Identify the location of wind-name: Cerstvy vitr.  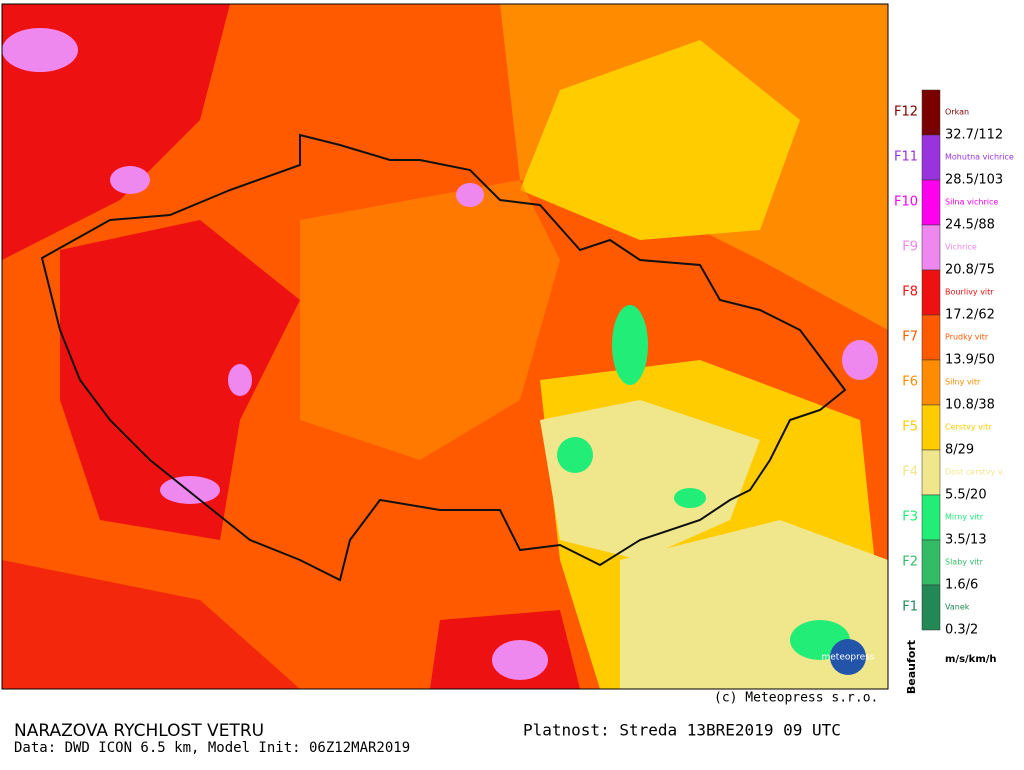
(968, 427).